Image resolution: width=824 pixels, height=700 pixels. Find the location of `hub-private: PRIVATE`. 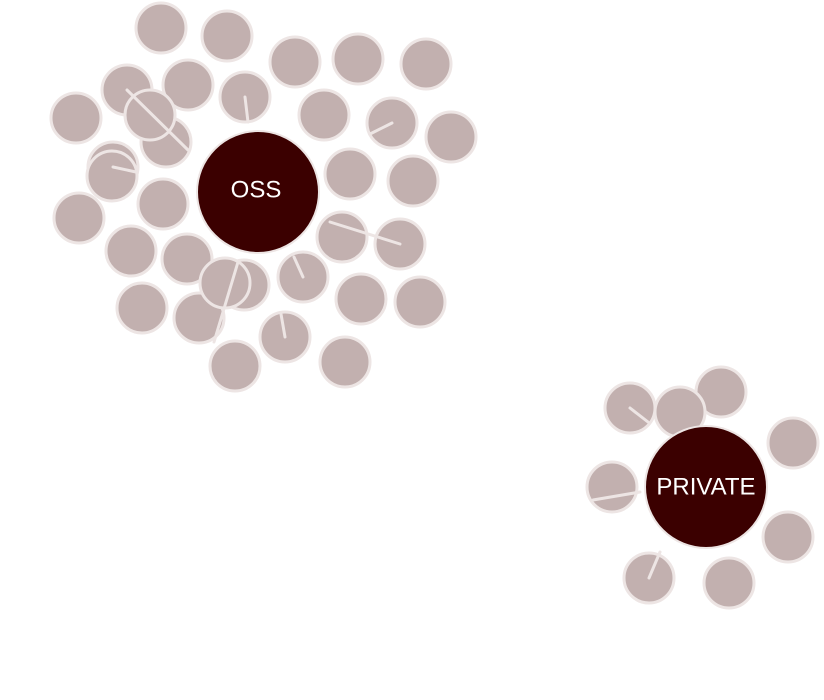

hub-private: PRIVATE is located at coordinates (706, 487).